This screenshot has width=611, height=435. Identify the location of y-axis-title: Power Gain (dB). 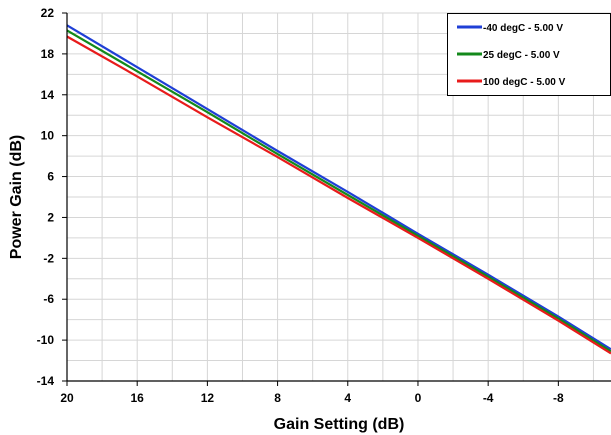
(16, 197).